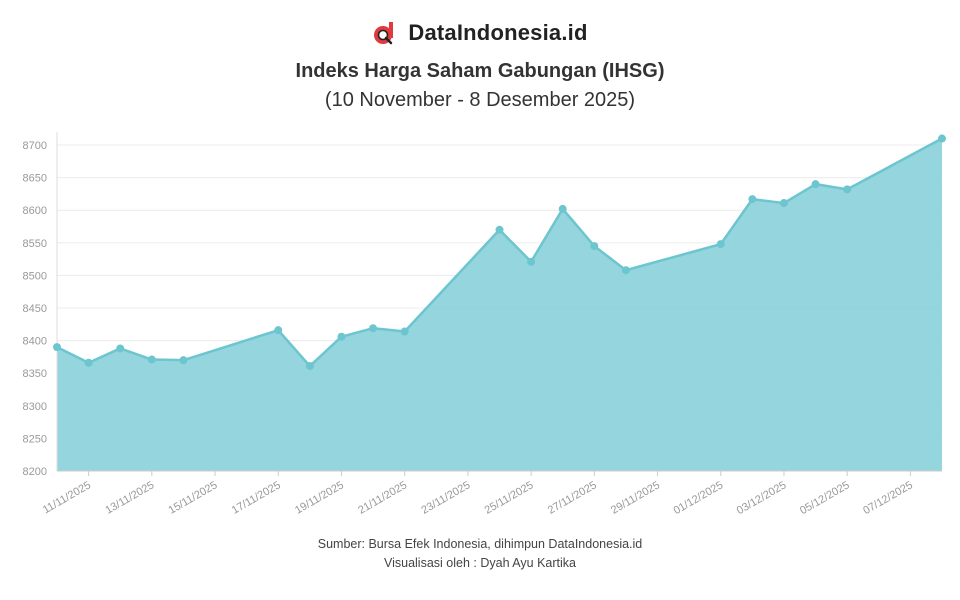 The image size is (960, 600). What do you see at coordinates (498, 32) in the screenshot?
I see `brand-name: DataIndonesia.id` at bounding box center [498, 32].